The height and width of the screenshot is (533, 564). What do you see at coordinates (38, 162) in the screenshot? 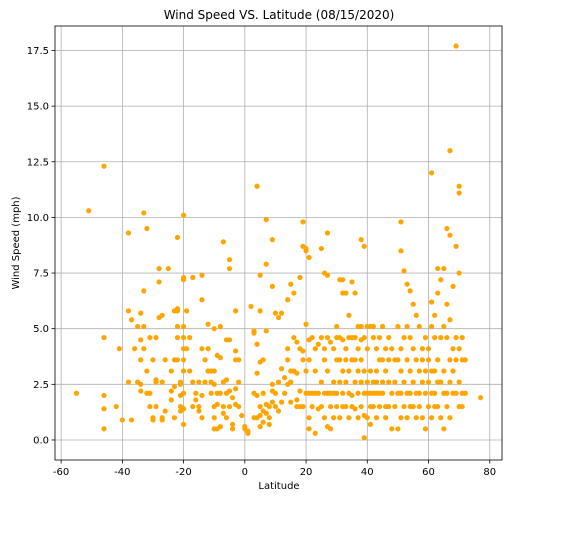
I see `y-tick-label: 12.5` at bounding box center [38, 162].